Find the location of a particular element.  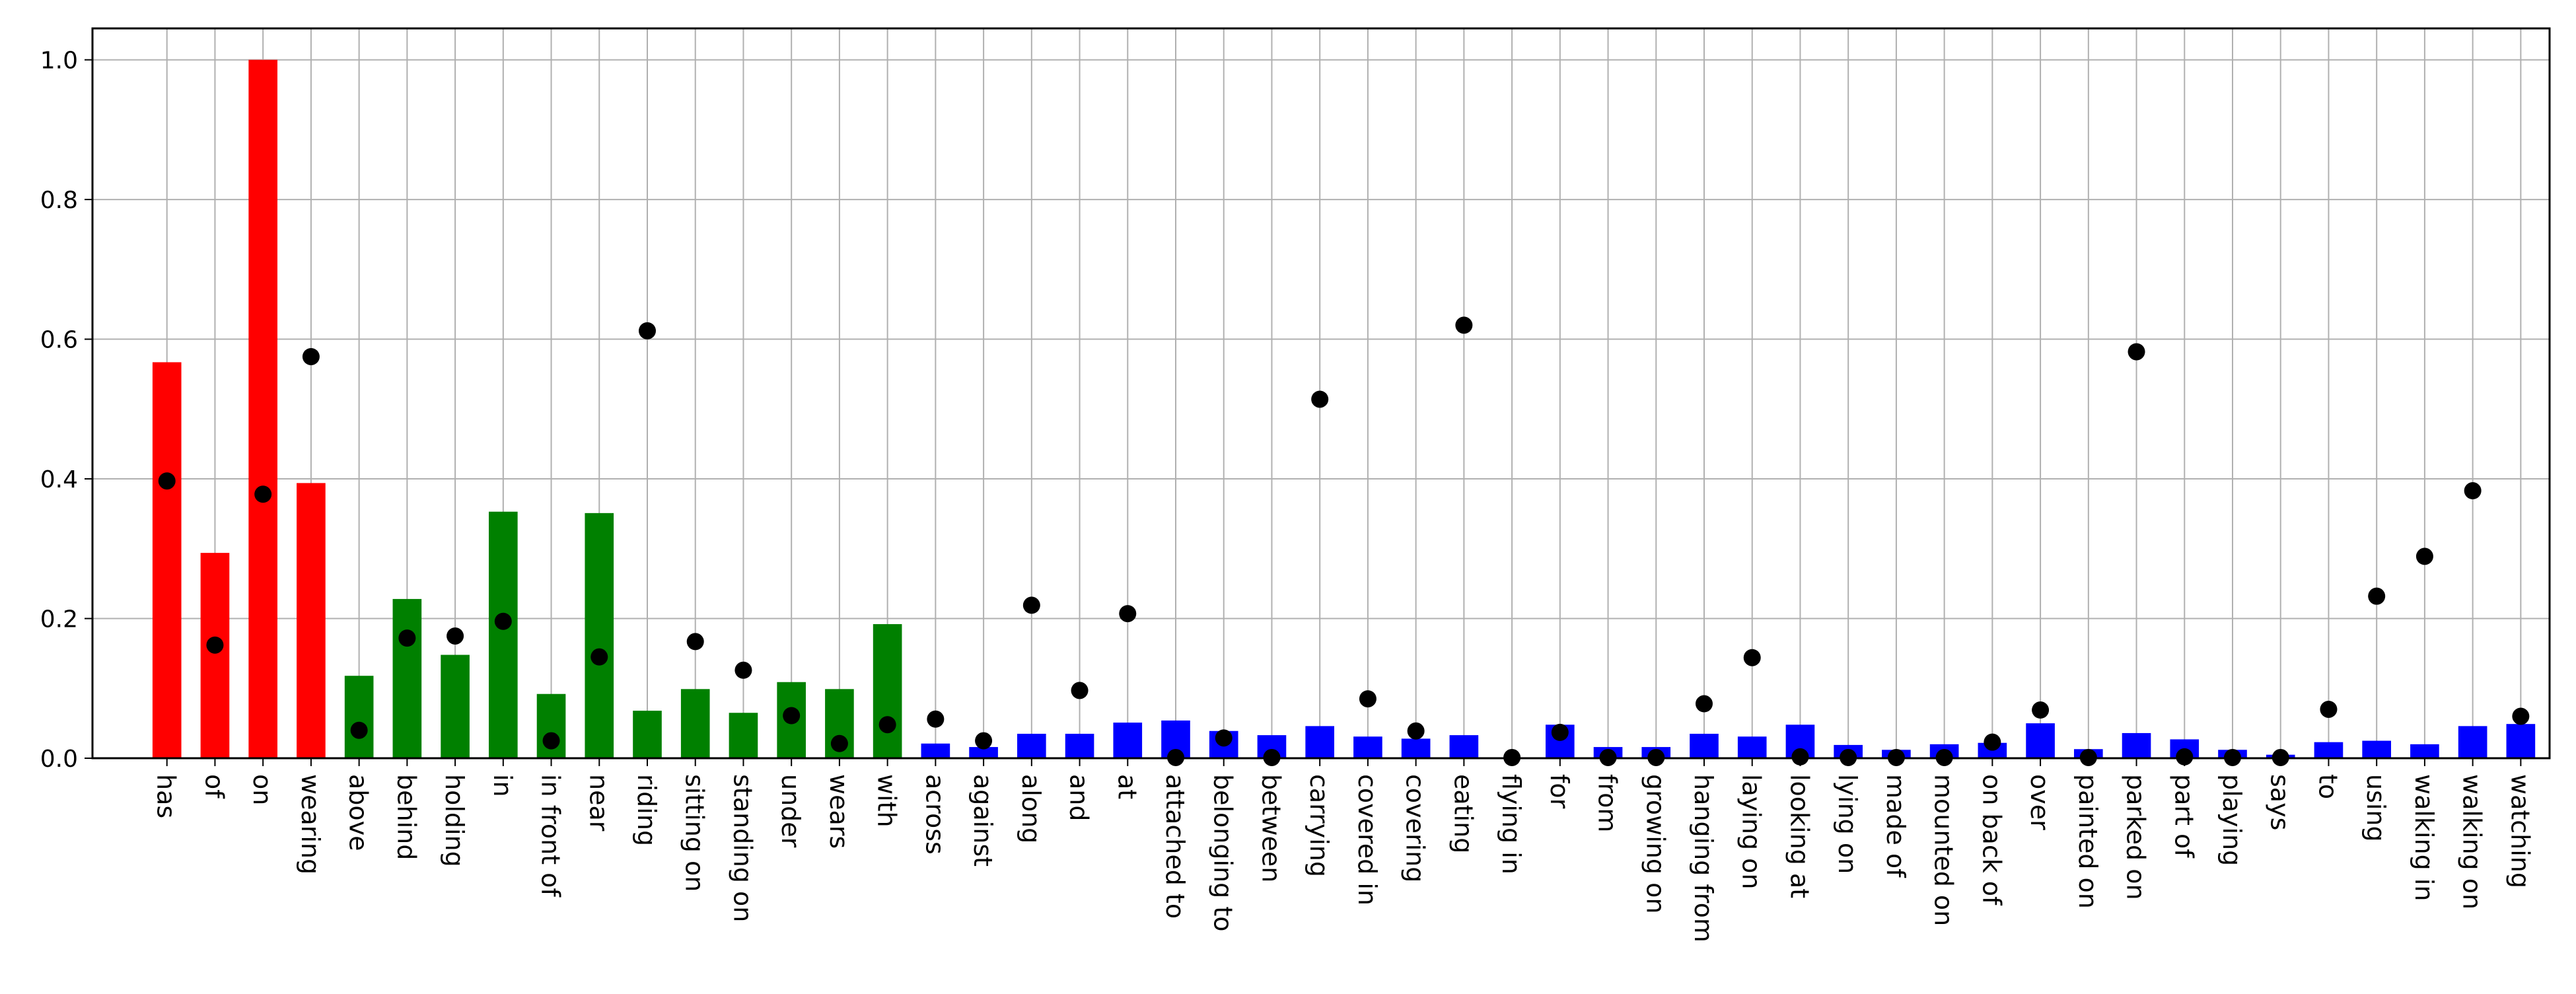

marker-to is located at coordinates (2329, 709).